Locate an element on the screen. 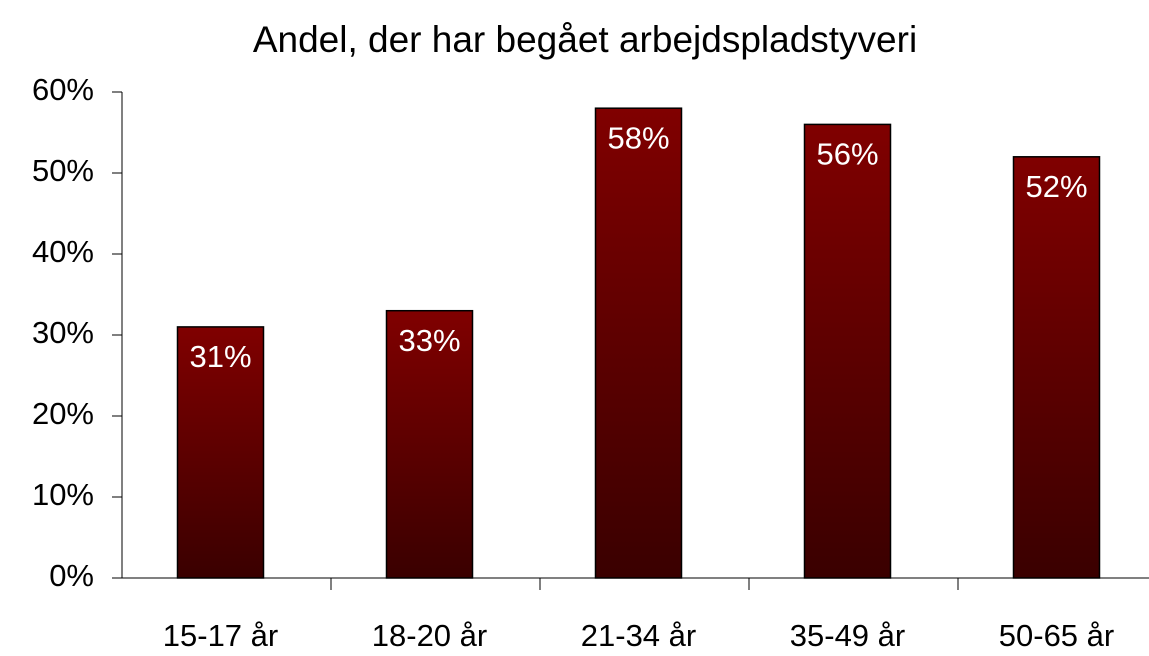 The width and height of the screenshot is (1149, 656). x-tick-label: 35-49 år is located at coordinates (847, 635).